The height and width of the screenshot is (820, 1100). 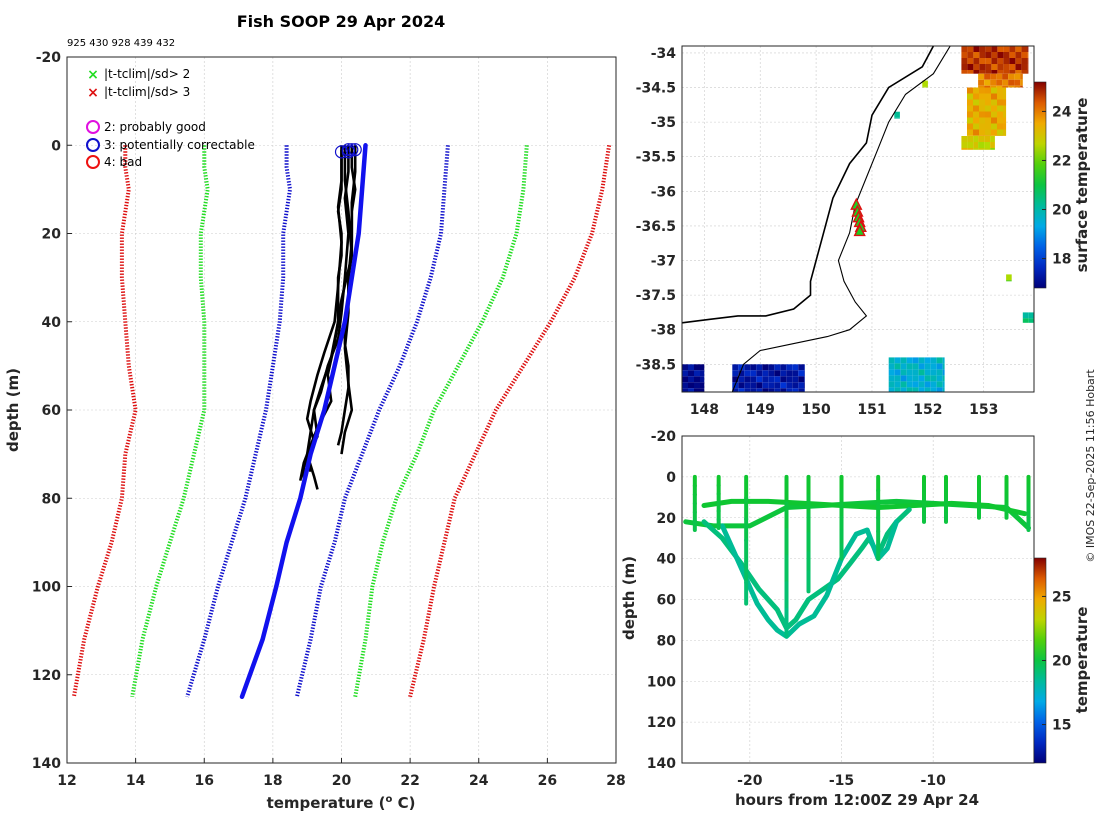 I want to click on profile-y-tick-label: 40, so click(x=52, y=323).